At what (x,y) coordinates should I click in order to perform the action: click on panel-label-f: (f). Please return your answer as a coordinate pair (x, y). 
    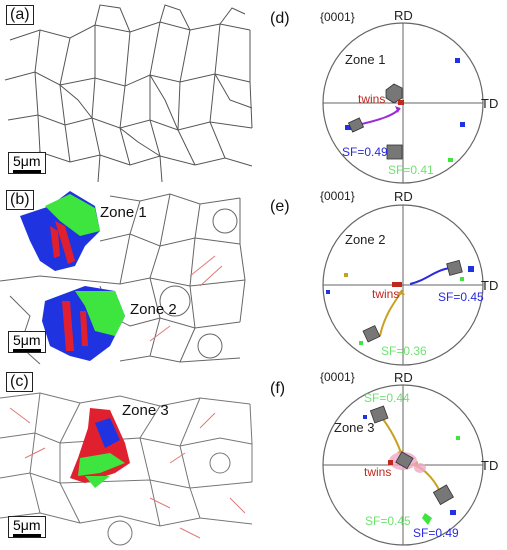
    Looking at the image, I should click on (278, 388).